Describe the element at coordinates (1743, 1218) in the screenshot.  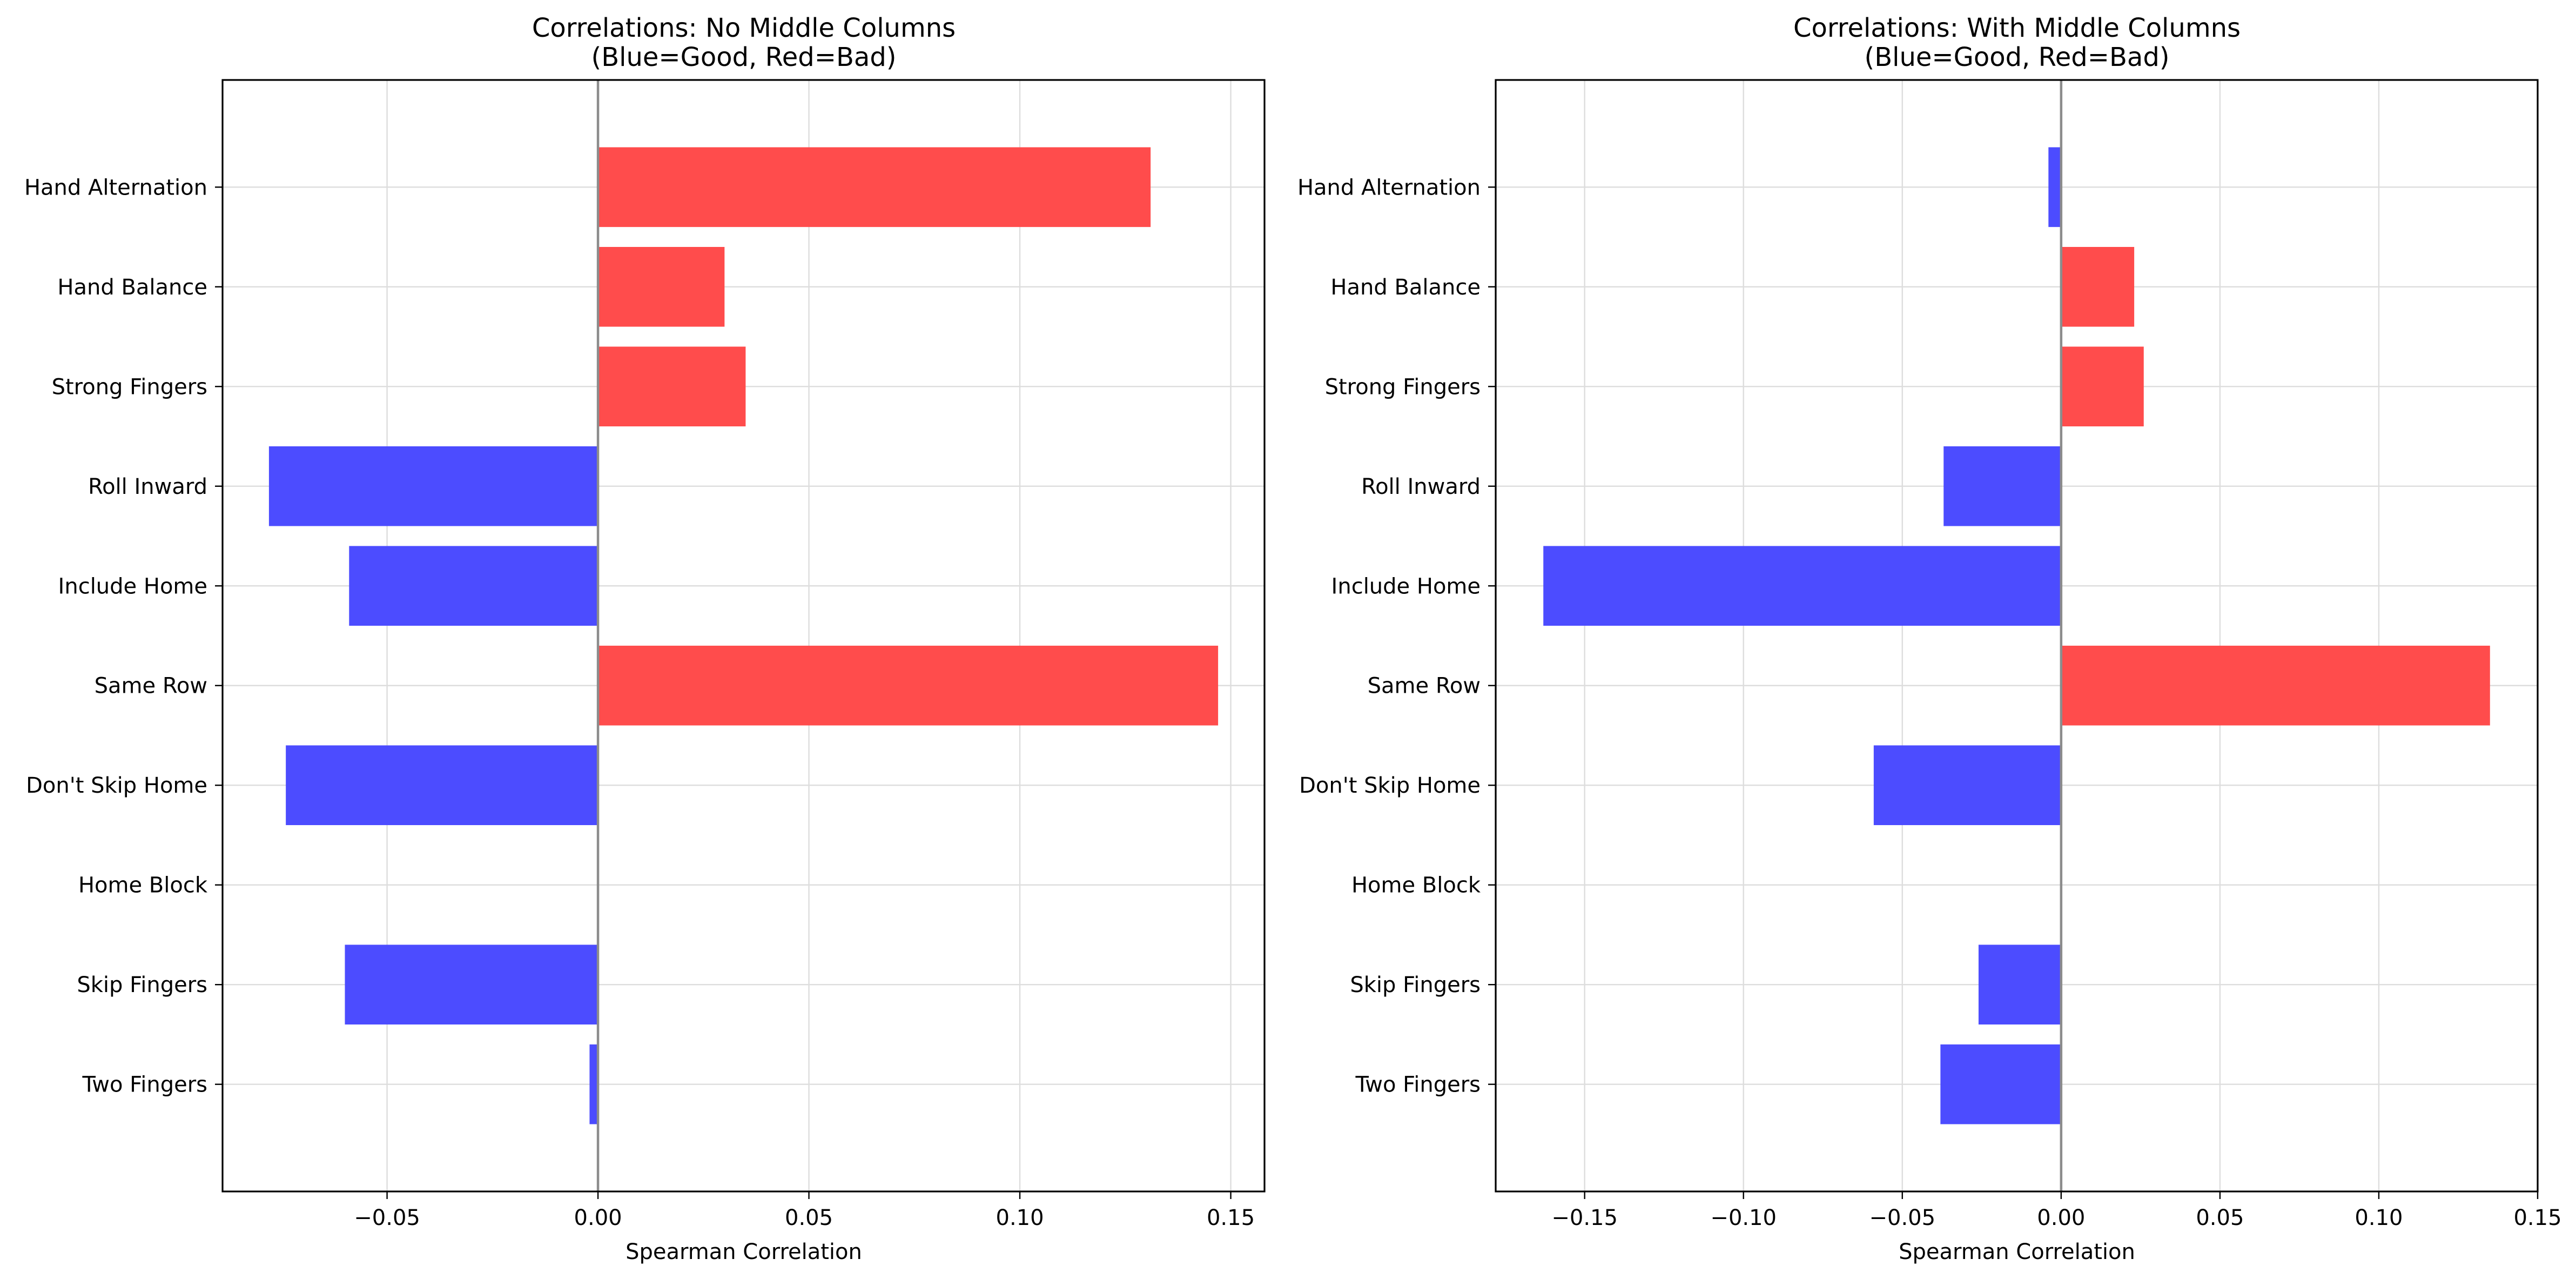
I see `x-tick-label: −0.10` at that location.